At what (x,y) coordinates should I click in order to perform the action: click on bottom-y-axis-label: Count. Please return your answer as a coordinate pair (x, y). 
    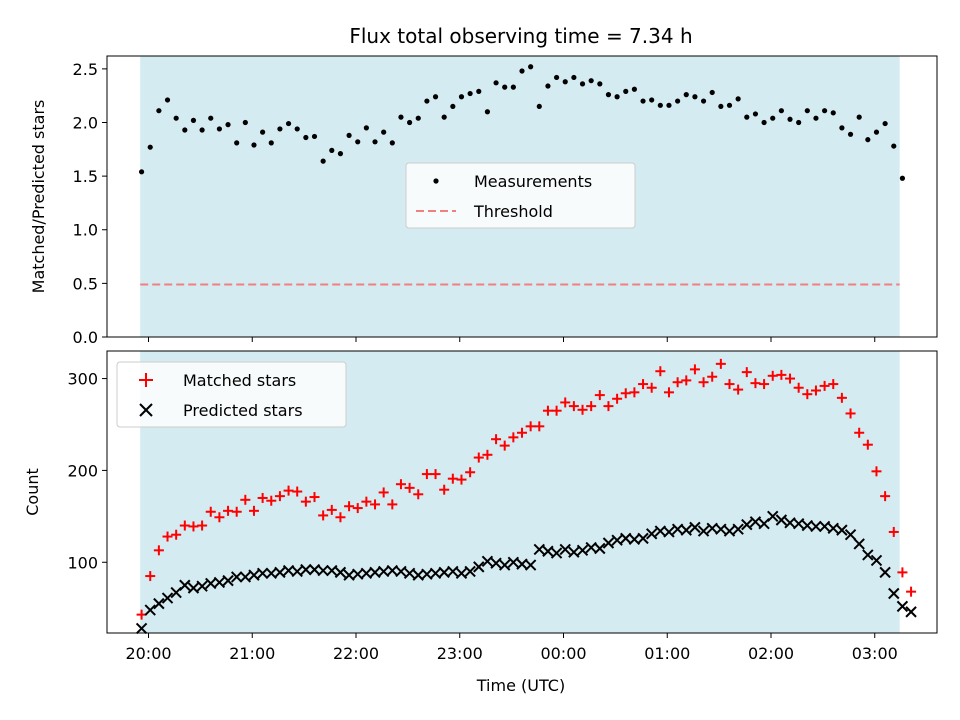
    Looking at the image, I should click on (32, 492).